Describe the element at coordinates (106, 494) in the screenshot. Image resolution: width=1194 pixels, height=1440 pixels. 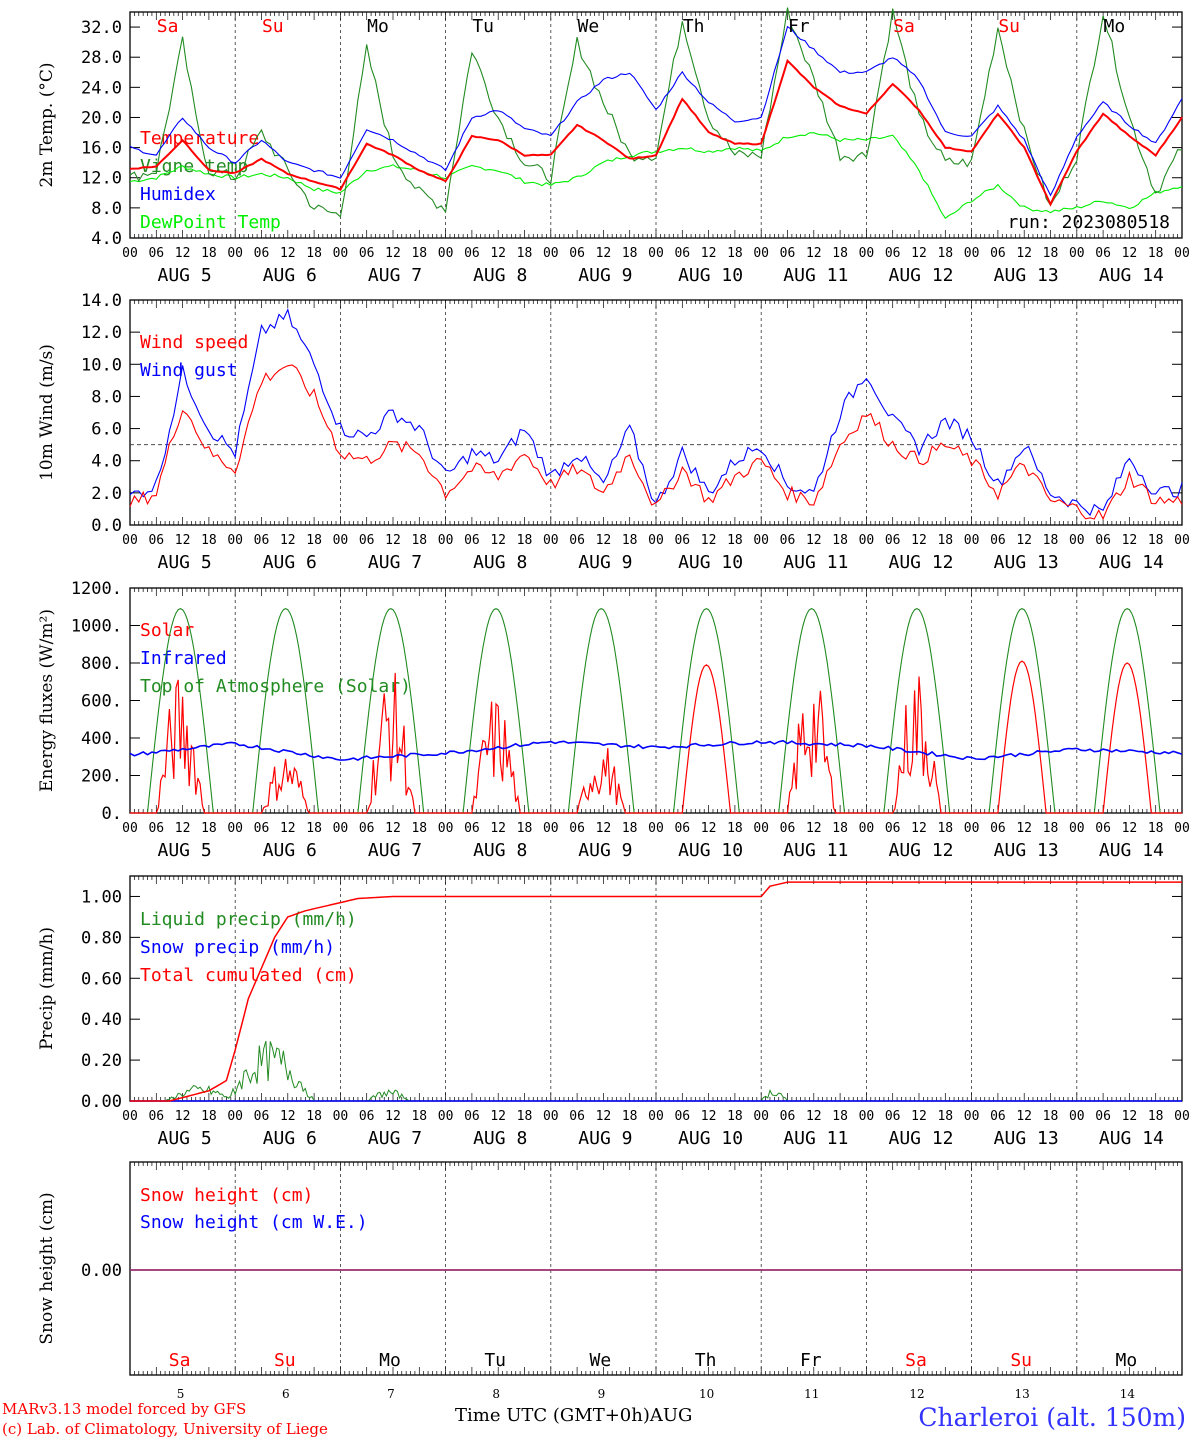
I see `y-tick-label: 2.0` at that location.